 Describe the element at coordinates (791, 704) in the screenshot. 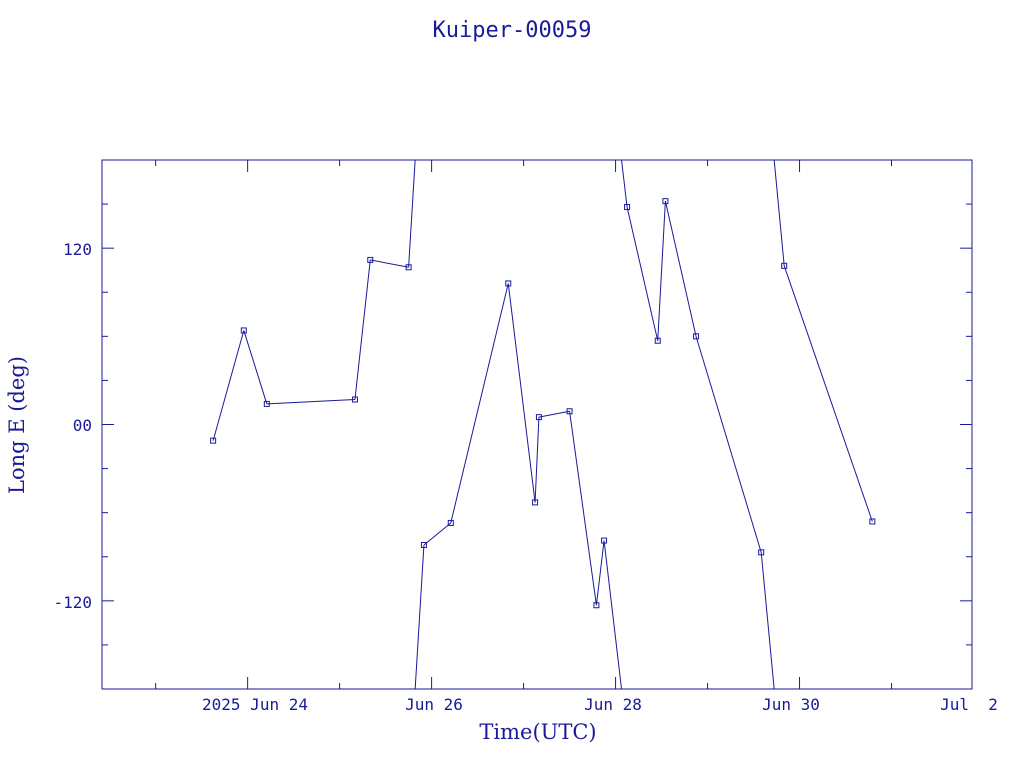

I see `x-tick-label: Jun 30` at that location.